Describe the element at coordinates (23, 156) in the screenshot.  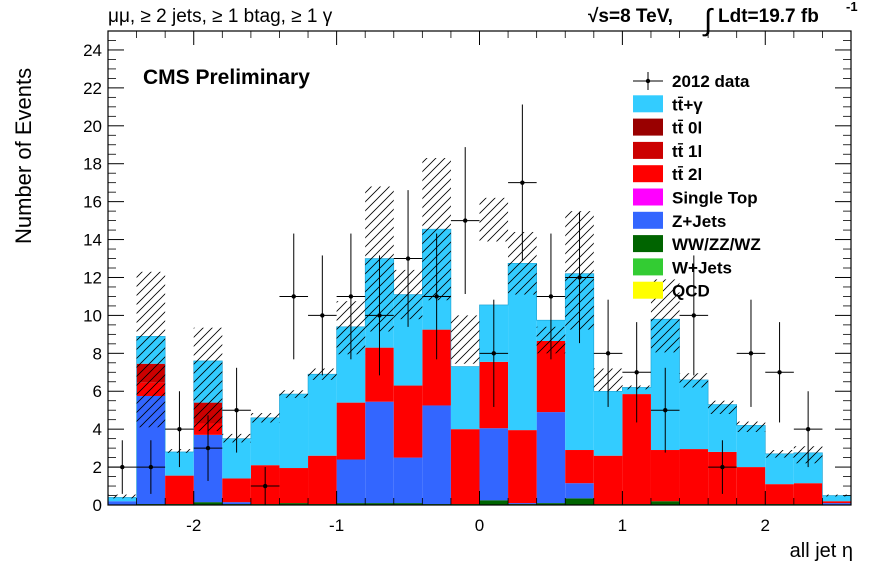
I see `y-axis-label: Number of Events` at that location.